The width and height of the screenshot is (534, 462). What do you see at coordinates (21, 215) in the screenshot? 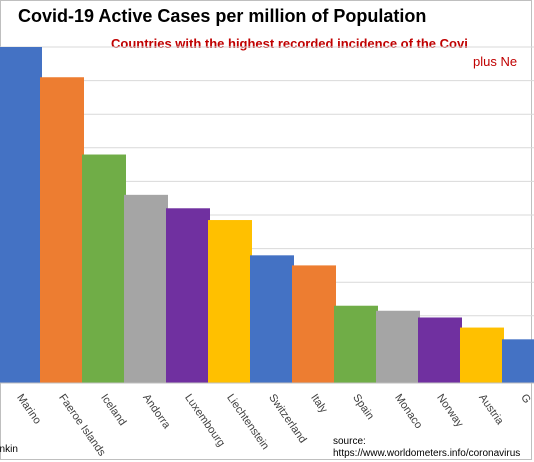
I see `bar-marino` at bounding box center [21, 215].